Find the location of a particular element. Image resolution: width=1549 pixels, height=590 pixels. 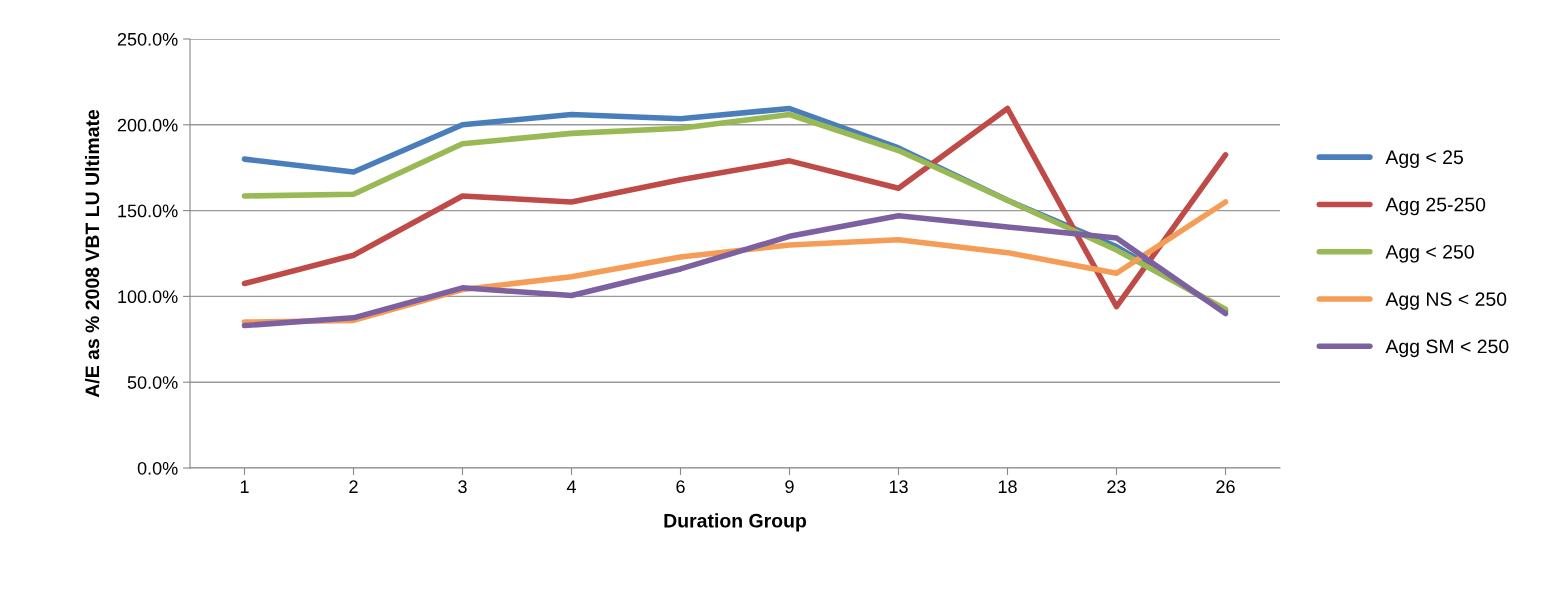

x-tick-label: 9 is located at coordinates (789, 487).